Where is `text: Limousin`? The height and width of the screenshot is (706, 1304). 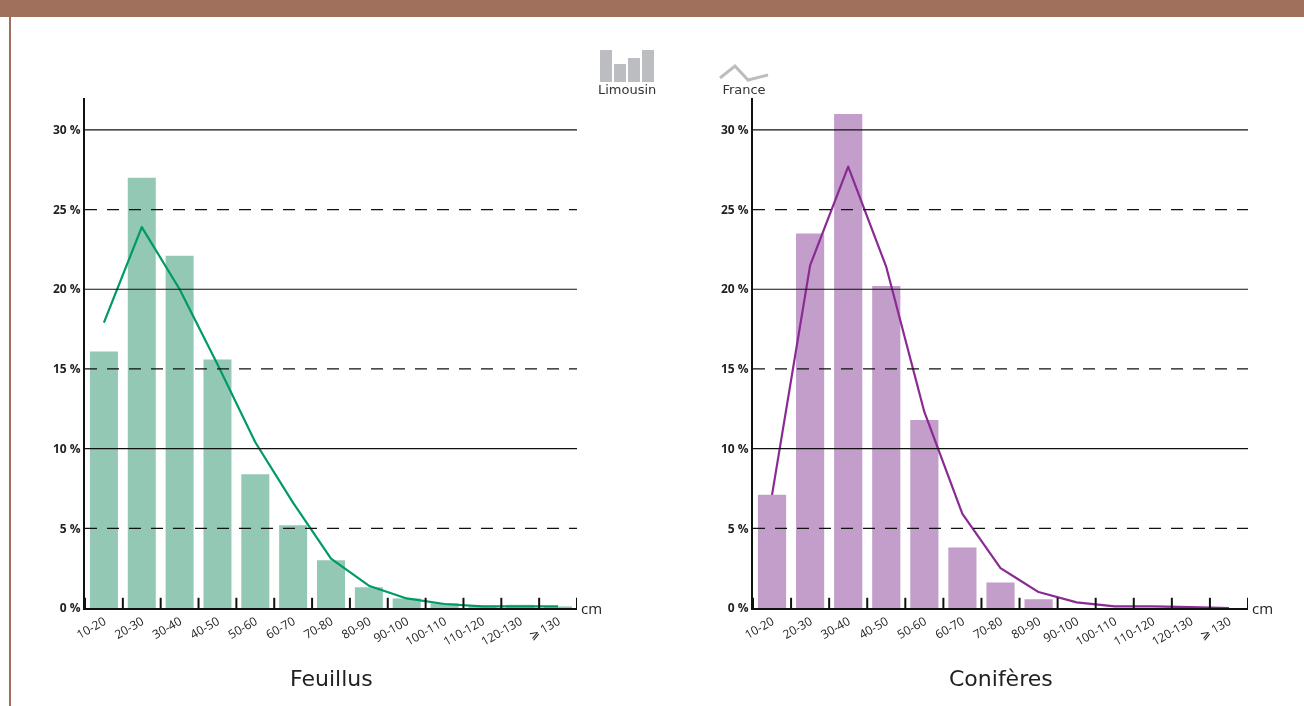
text: Limousin is located at coordinates (627, 89).